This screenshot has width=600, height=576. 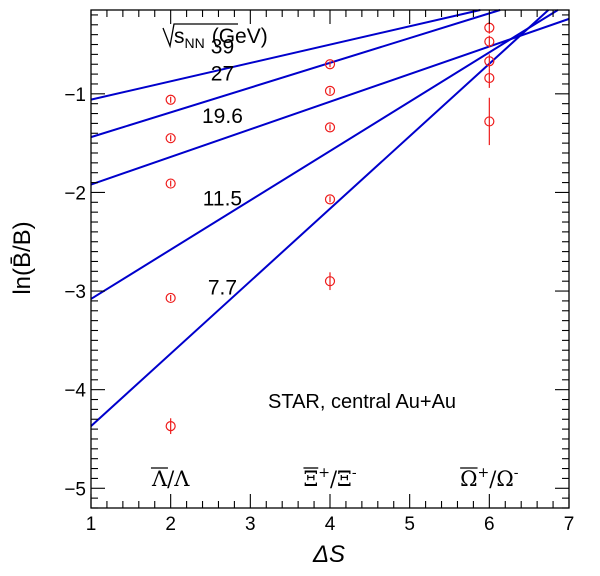 I want to click on y-axis-title: ln(B̄/B), so click(x=22, y=257).